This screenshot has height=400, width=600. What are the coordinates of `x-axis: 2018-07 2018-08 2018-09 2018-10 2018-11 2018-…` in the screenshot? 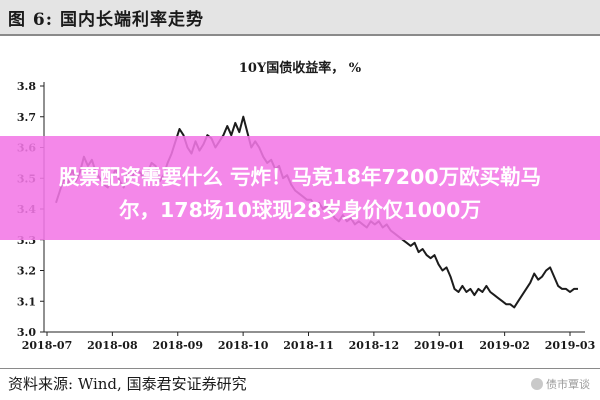 It's located at (309, 341).